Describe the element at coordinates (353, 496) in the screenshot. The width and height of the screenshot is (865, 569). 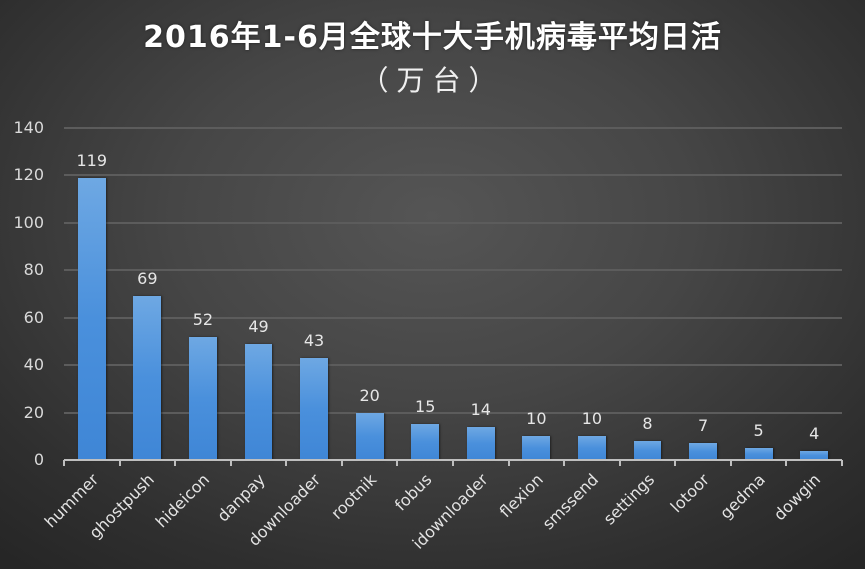
I see `x-tick-label: rootnik` at that location.